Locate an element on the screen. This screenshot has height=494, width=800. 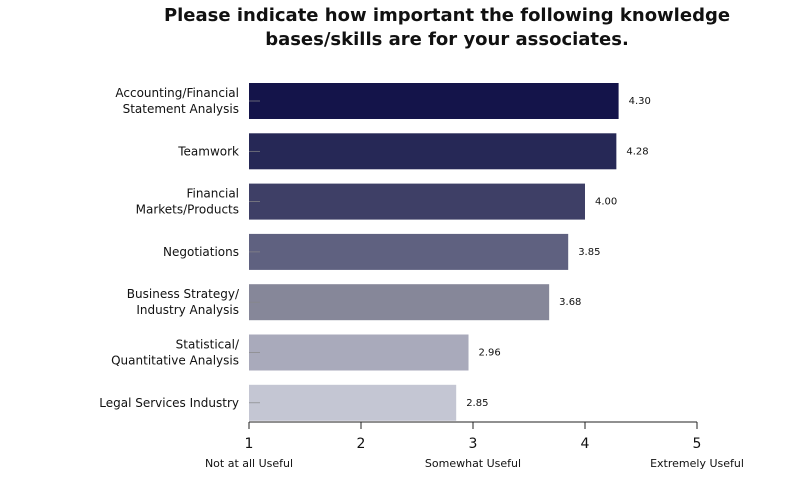
y-tick-label: Legal Services Industry is located at coordinates (169, 402).